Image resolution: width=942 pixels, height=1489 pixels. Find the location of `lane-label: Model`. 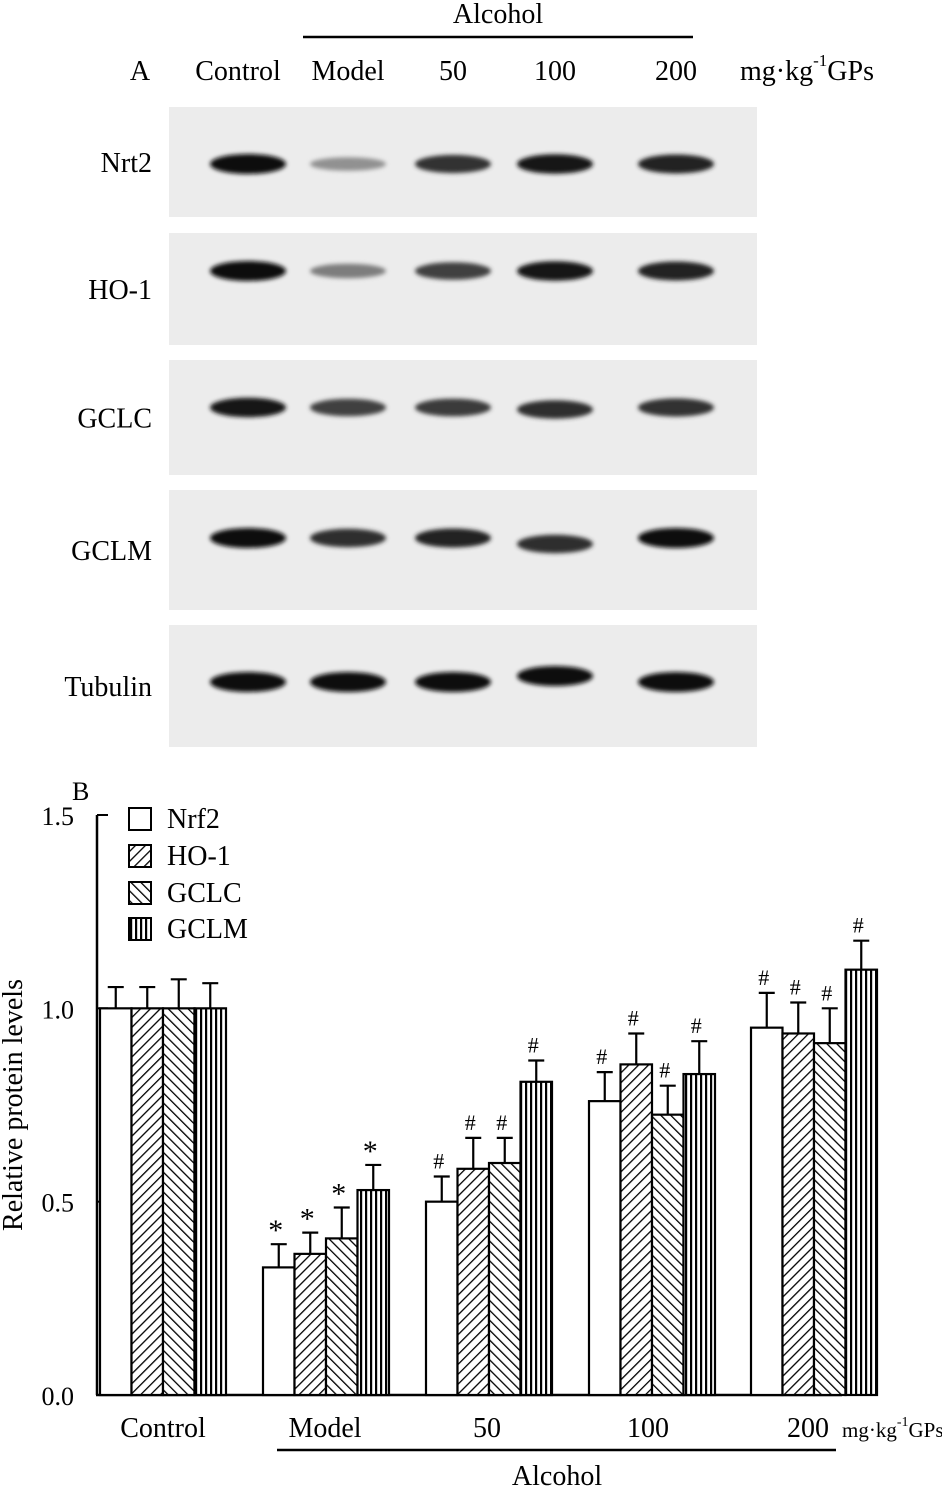

lane-label: Model is located at coordinates (347, 71).